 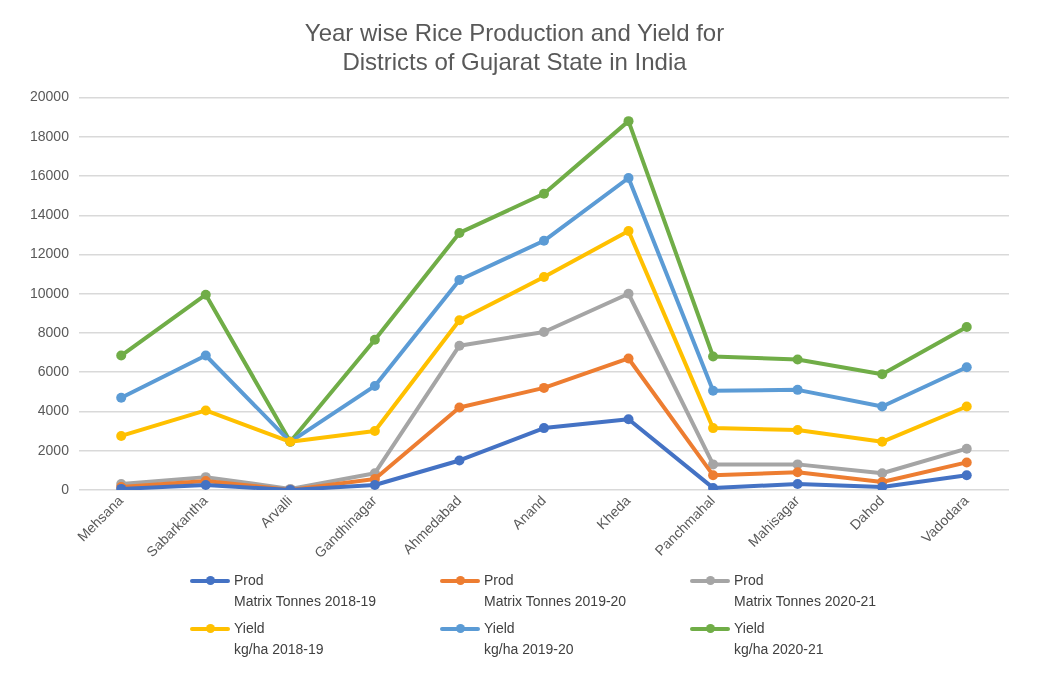 What do you see at coordinates (53, 449) in the screenshot?
I see `y-tick-label: 2000` at bounding box center [53, 449].